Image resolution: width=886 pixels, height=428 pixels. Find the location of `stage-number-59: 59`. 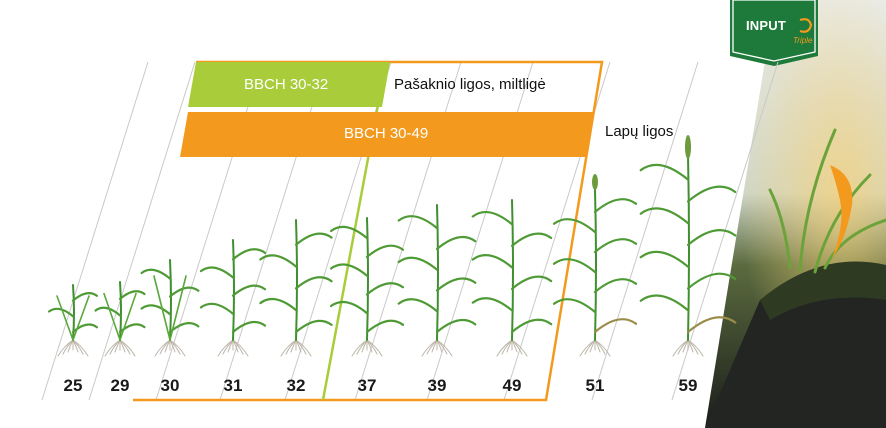

stage-number-59: 59 is located at coordinates (688, 385).